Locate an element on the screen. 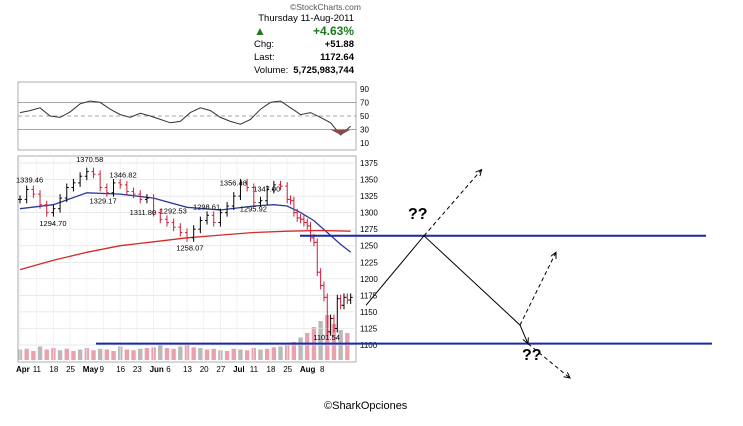 Image resolution: width=743 pixels, height=426 pixels. date-tick-label-4: May is located at coordinates (91, 369).